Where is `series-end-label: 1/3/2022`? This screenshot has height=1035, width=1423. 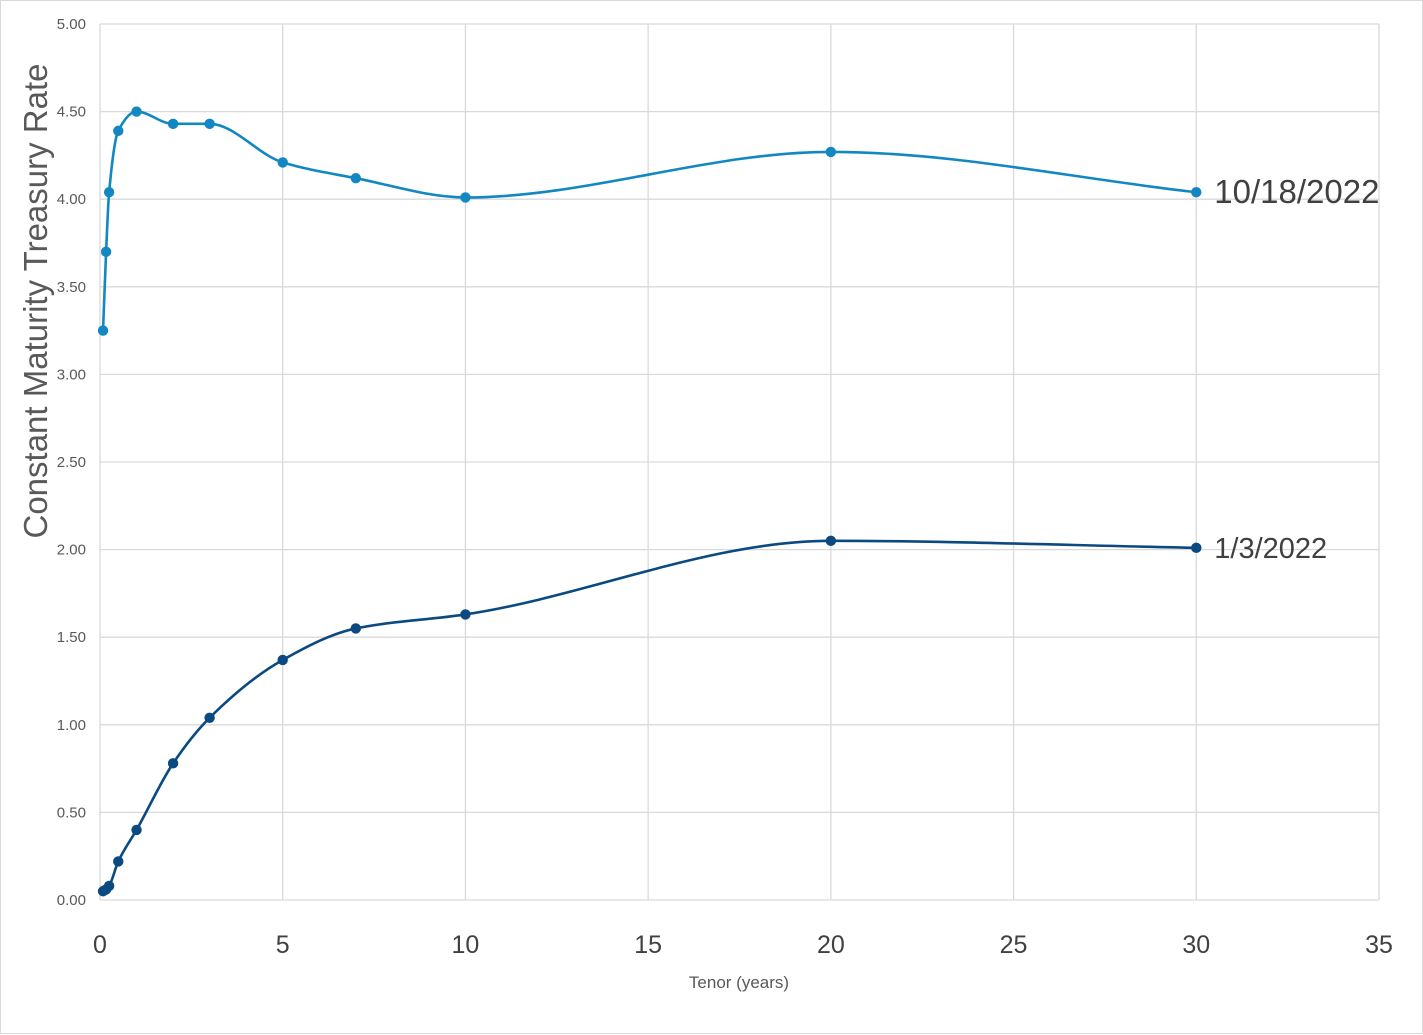 series-end-label: 1/3/2022 is located at coordinates (1270, 549).